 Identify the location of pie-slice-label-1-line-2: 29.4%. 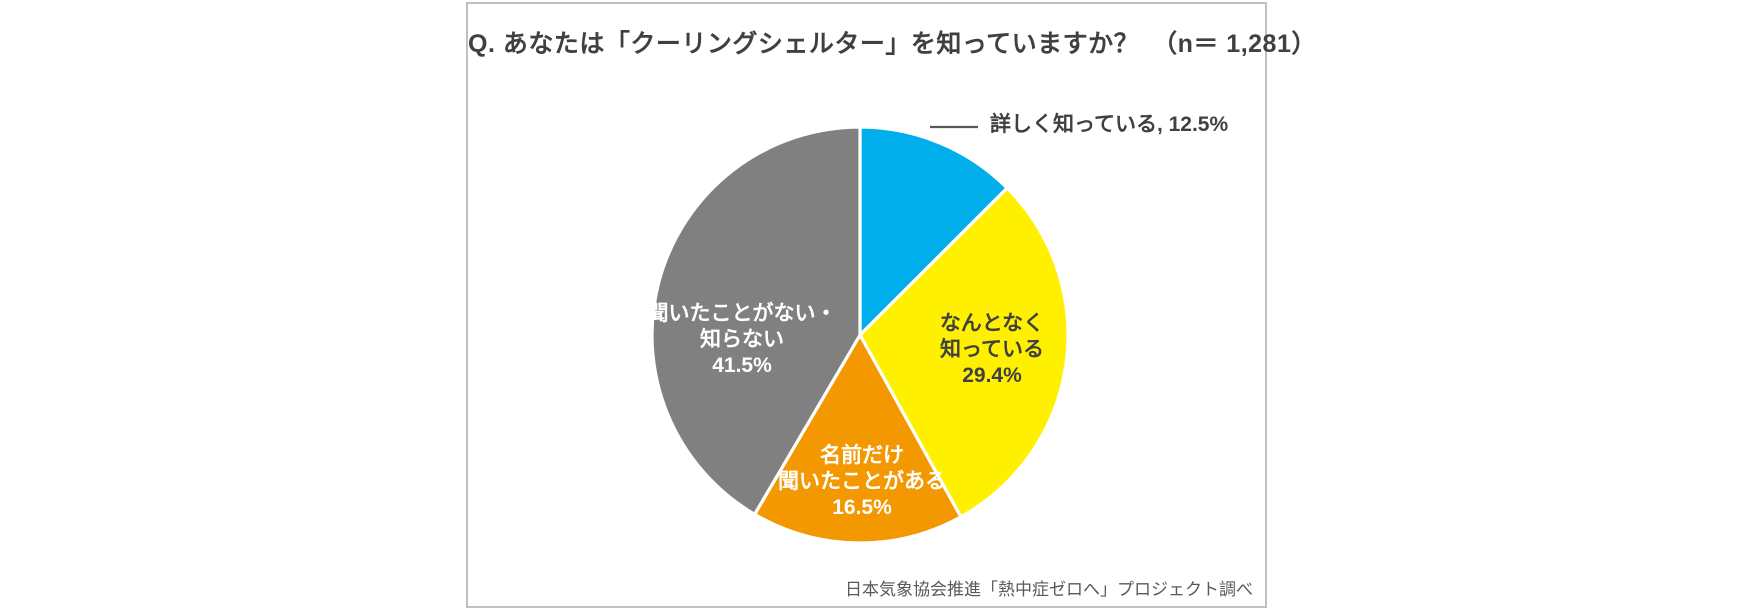
(992, 375).